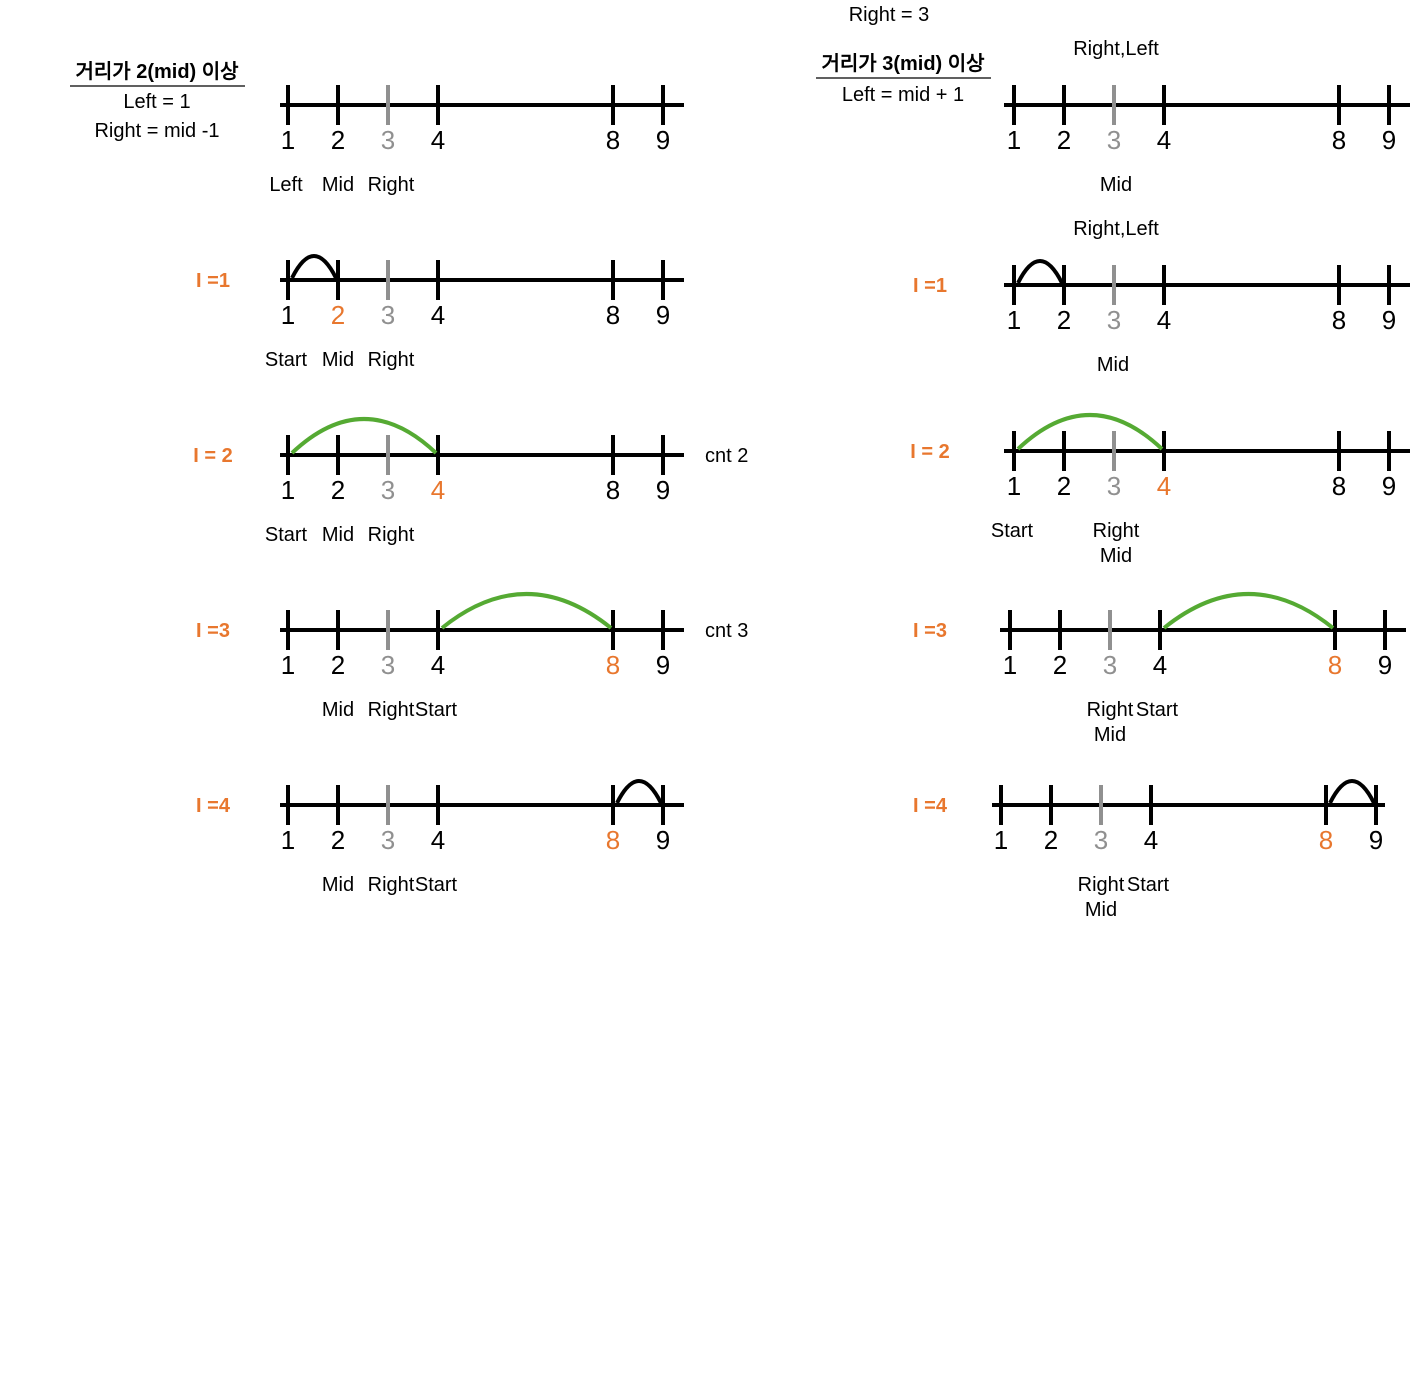 This screenshot has height=1381, width=1412. Describe the element at coordinates (903, 95) in the screenshot. I see `header-assignment: Left = mid + 1` at that location.